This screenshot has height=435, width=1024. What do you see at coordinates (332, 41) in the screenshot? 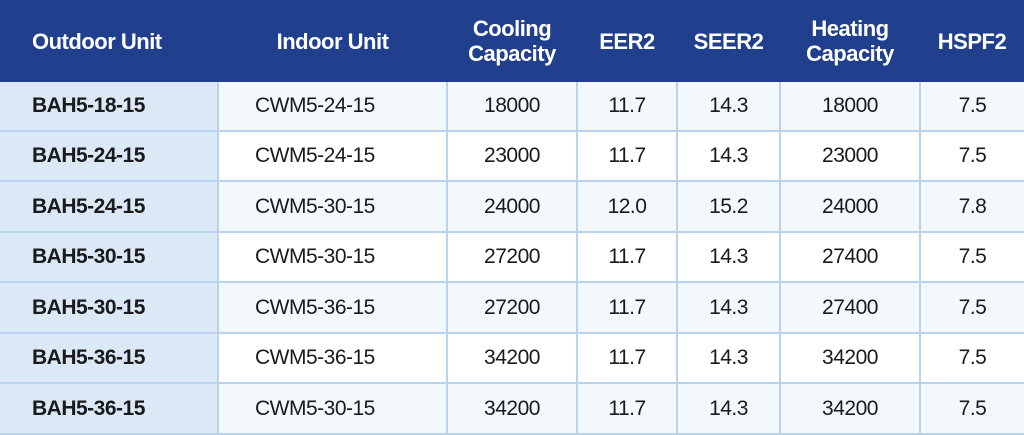
I see `column-header: Indoor Unit` at bounding box center [332, 41].